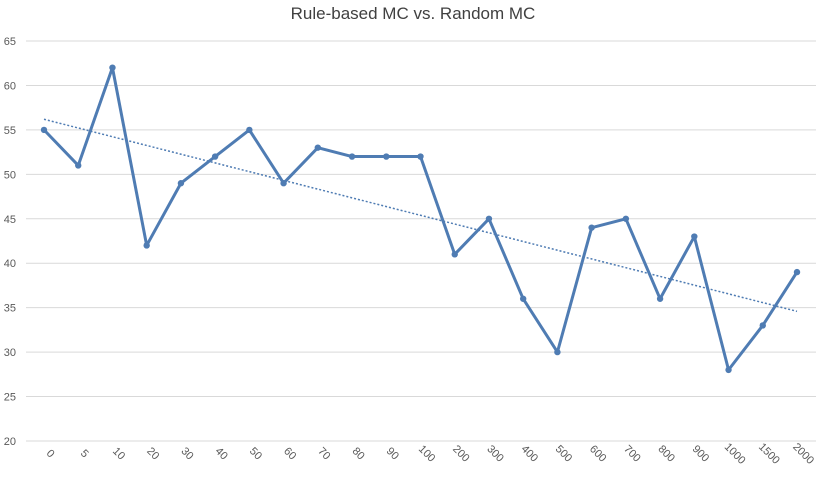 The width and height of the screenshot is (826, 488). I want to click on x-tick-label: 300, so click(494, 453).